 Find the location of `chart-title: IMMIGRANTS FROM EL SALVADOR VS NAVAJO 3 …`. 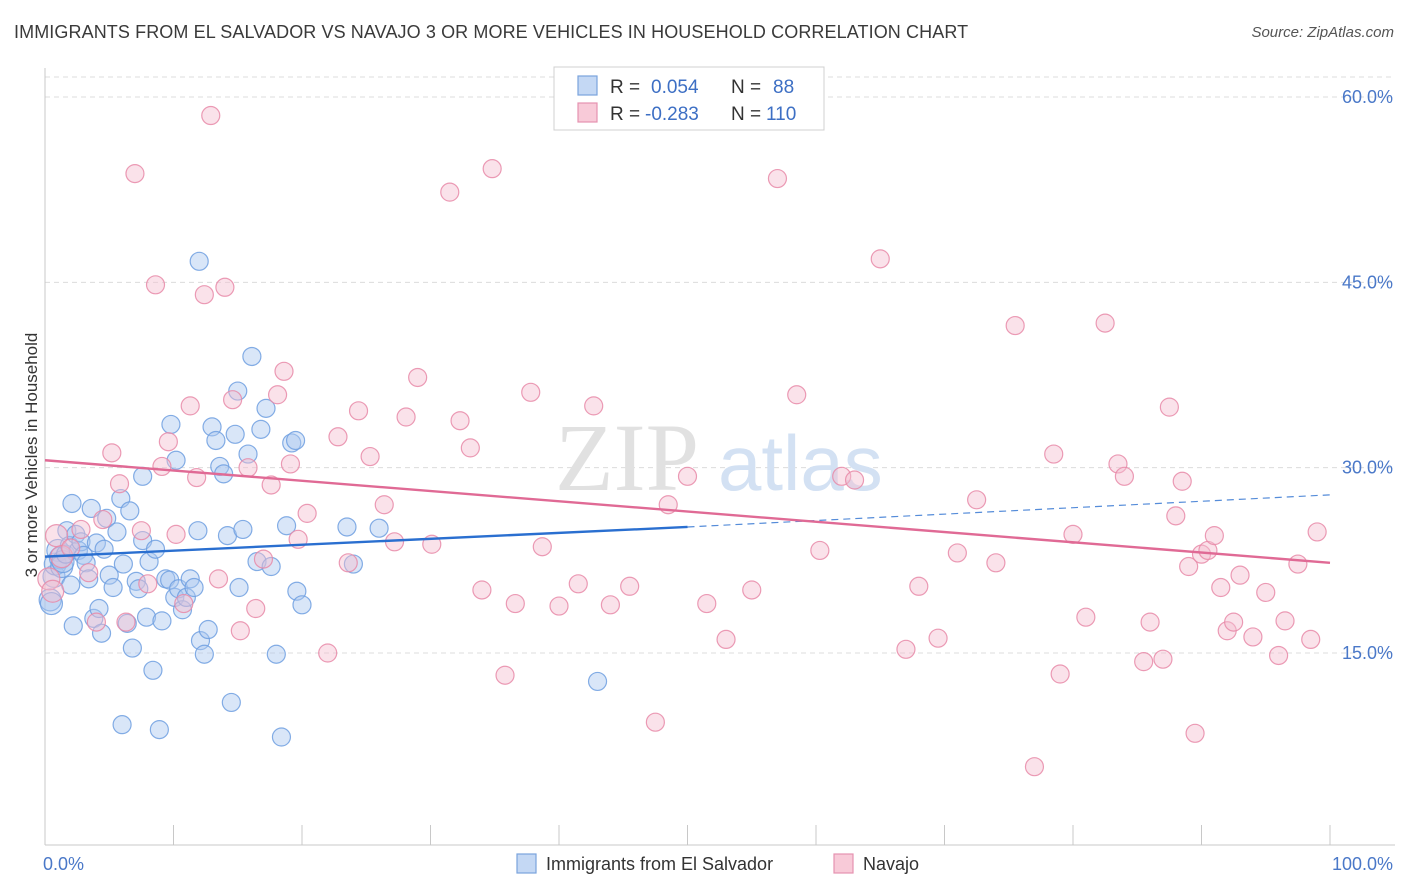

chart-title: IMMIGRANTS FROM EL SALVADOR VS NAVAJO 3 … is located at coordinates (491, 32).